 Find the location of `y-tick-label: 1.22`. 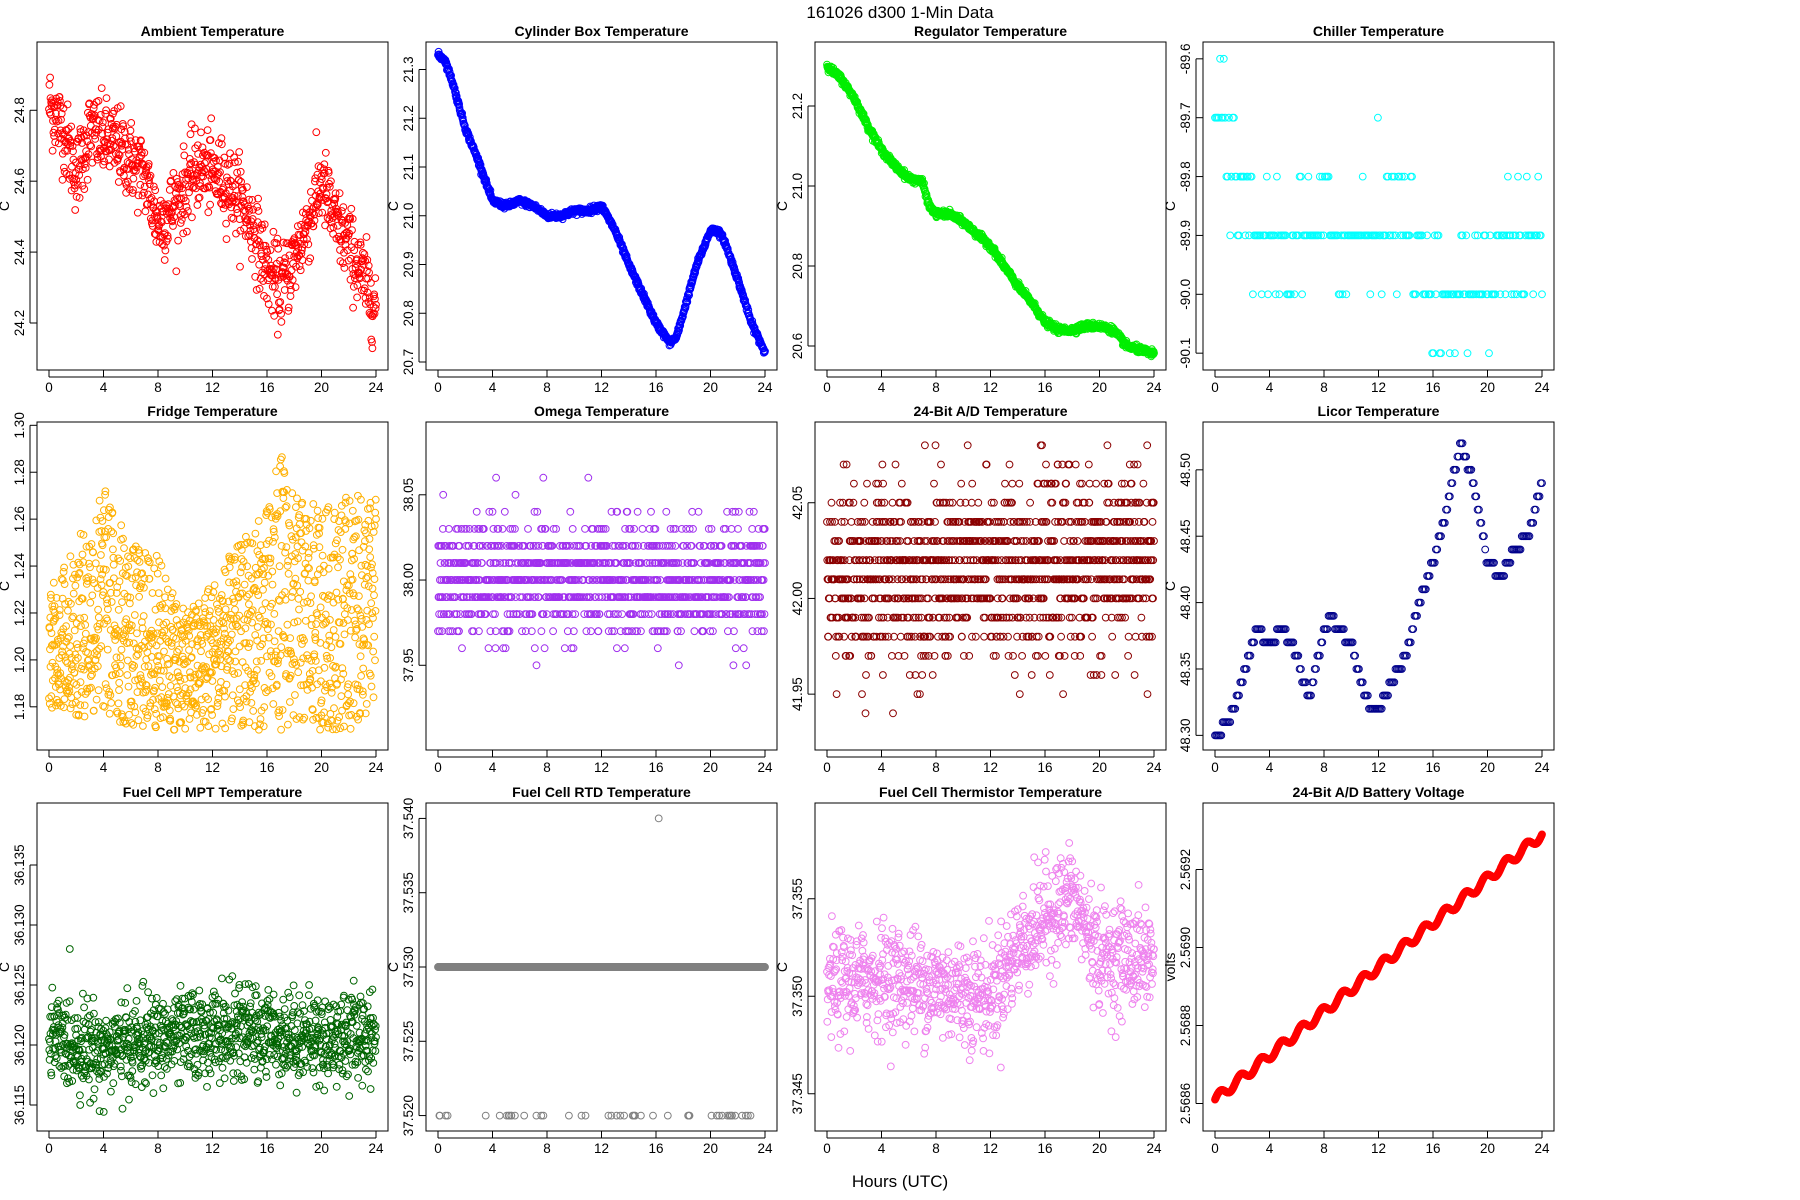

y-tick-label: 1.22 is located at coordinates (19, 613).